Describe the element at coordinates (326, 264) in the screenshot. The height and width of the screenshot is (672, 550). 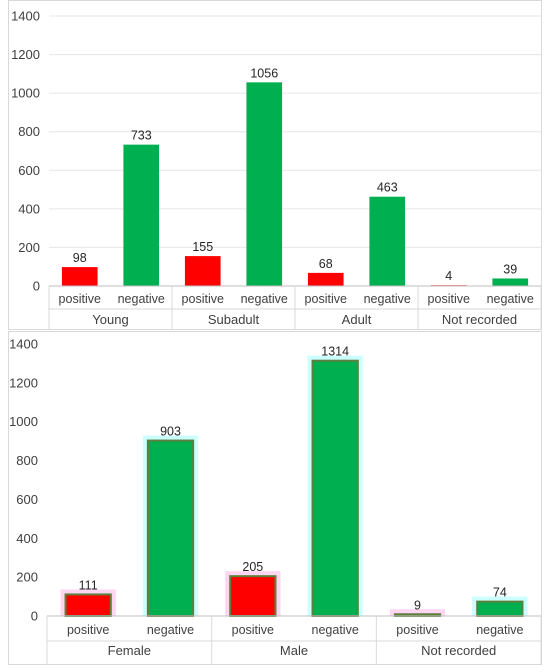
I see `data-label: 68` at that location.